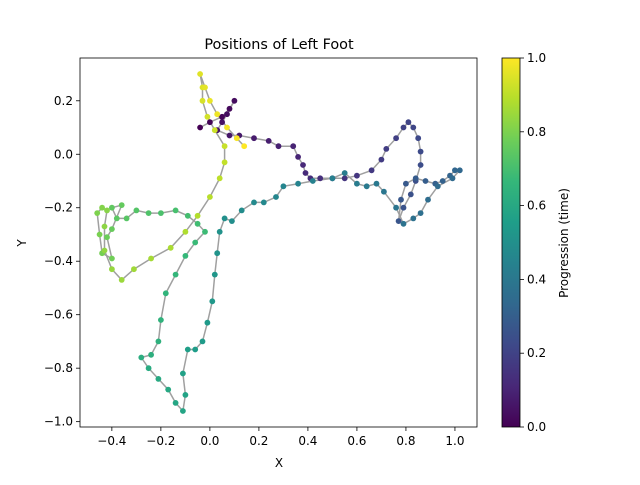 Image resolution: width=640 pixels, height=485 pixels. I want to click on y-tick-label: 0.0, so click(63, 154).